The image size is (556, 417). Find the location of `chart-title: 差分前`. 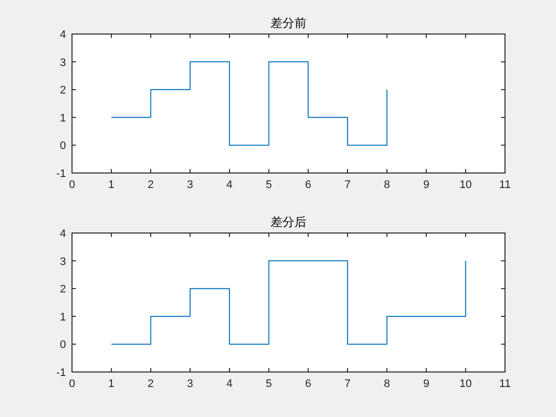

chart-title: 差分前 is located at coordinates (288, 23).